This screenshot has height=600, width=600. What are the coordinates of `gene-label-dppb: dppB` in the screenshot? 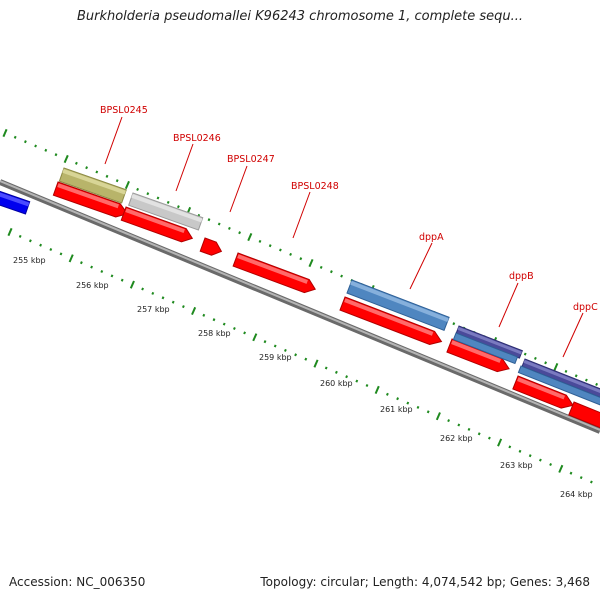 It's located at (521, 276).